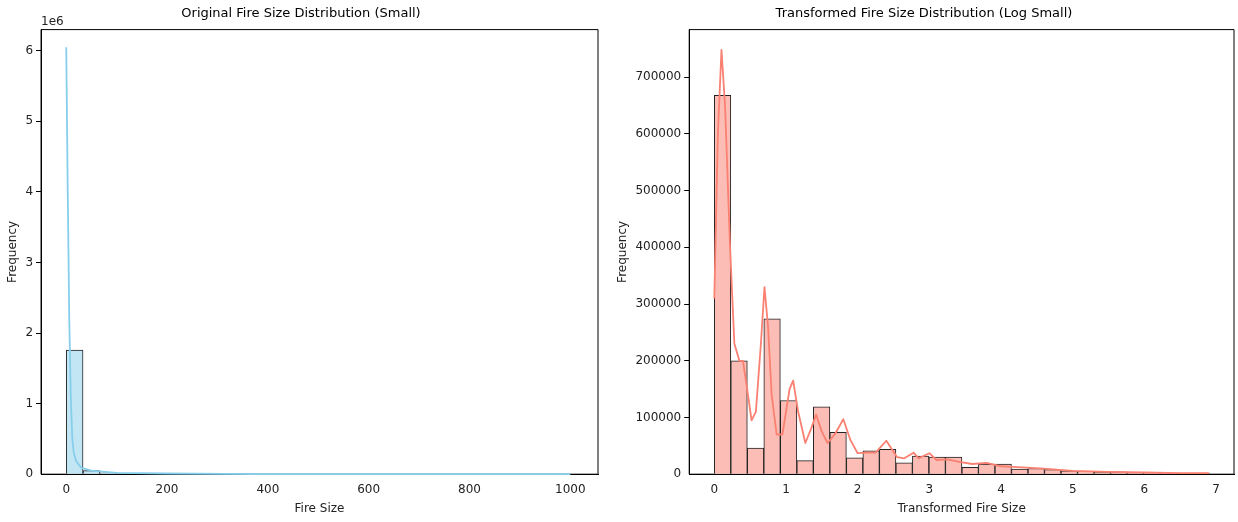 Image resolution: width=1238 pixels, height=522 pixels. What do you see at coordinates (658, 246) in the screenshot?
I see `y-tick-label: 400000` at bounding box center [658, 246].